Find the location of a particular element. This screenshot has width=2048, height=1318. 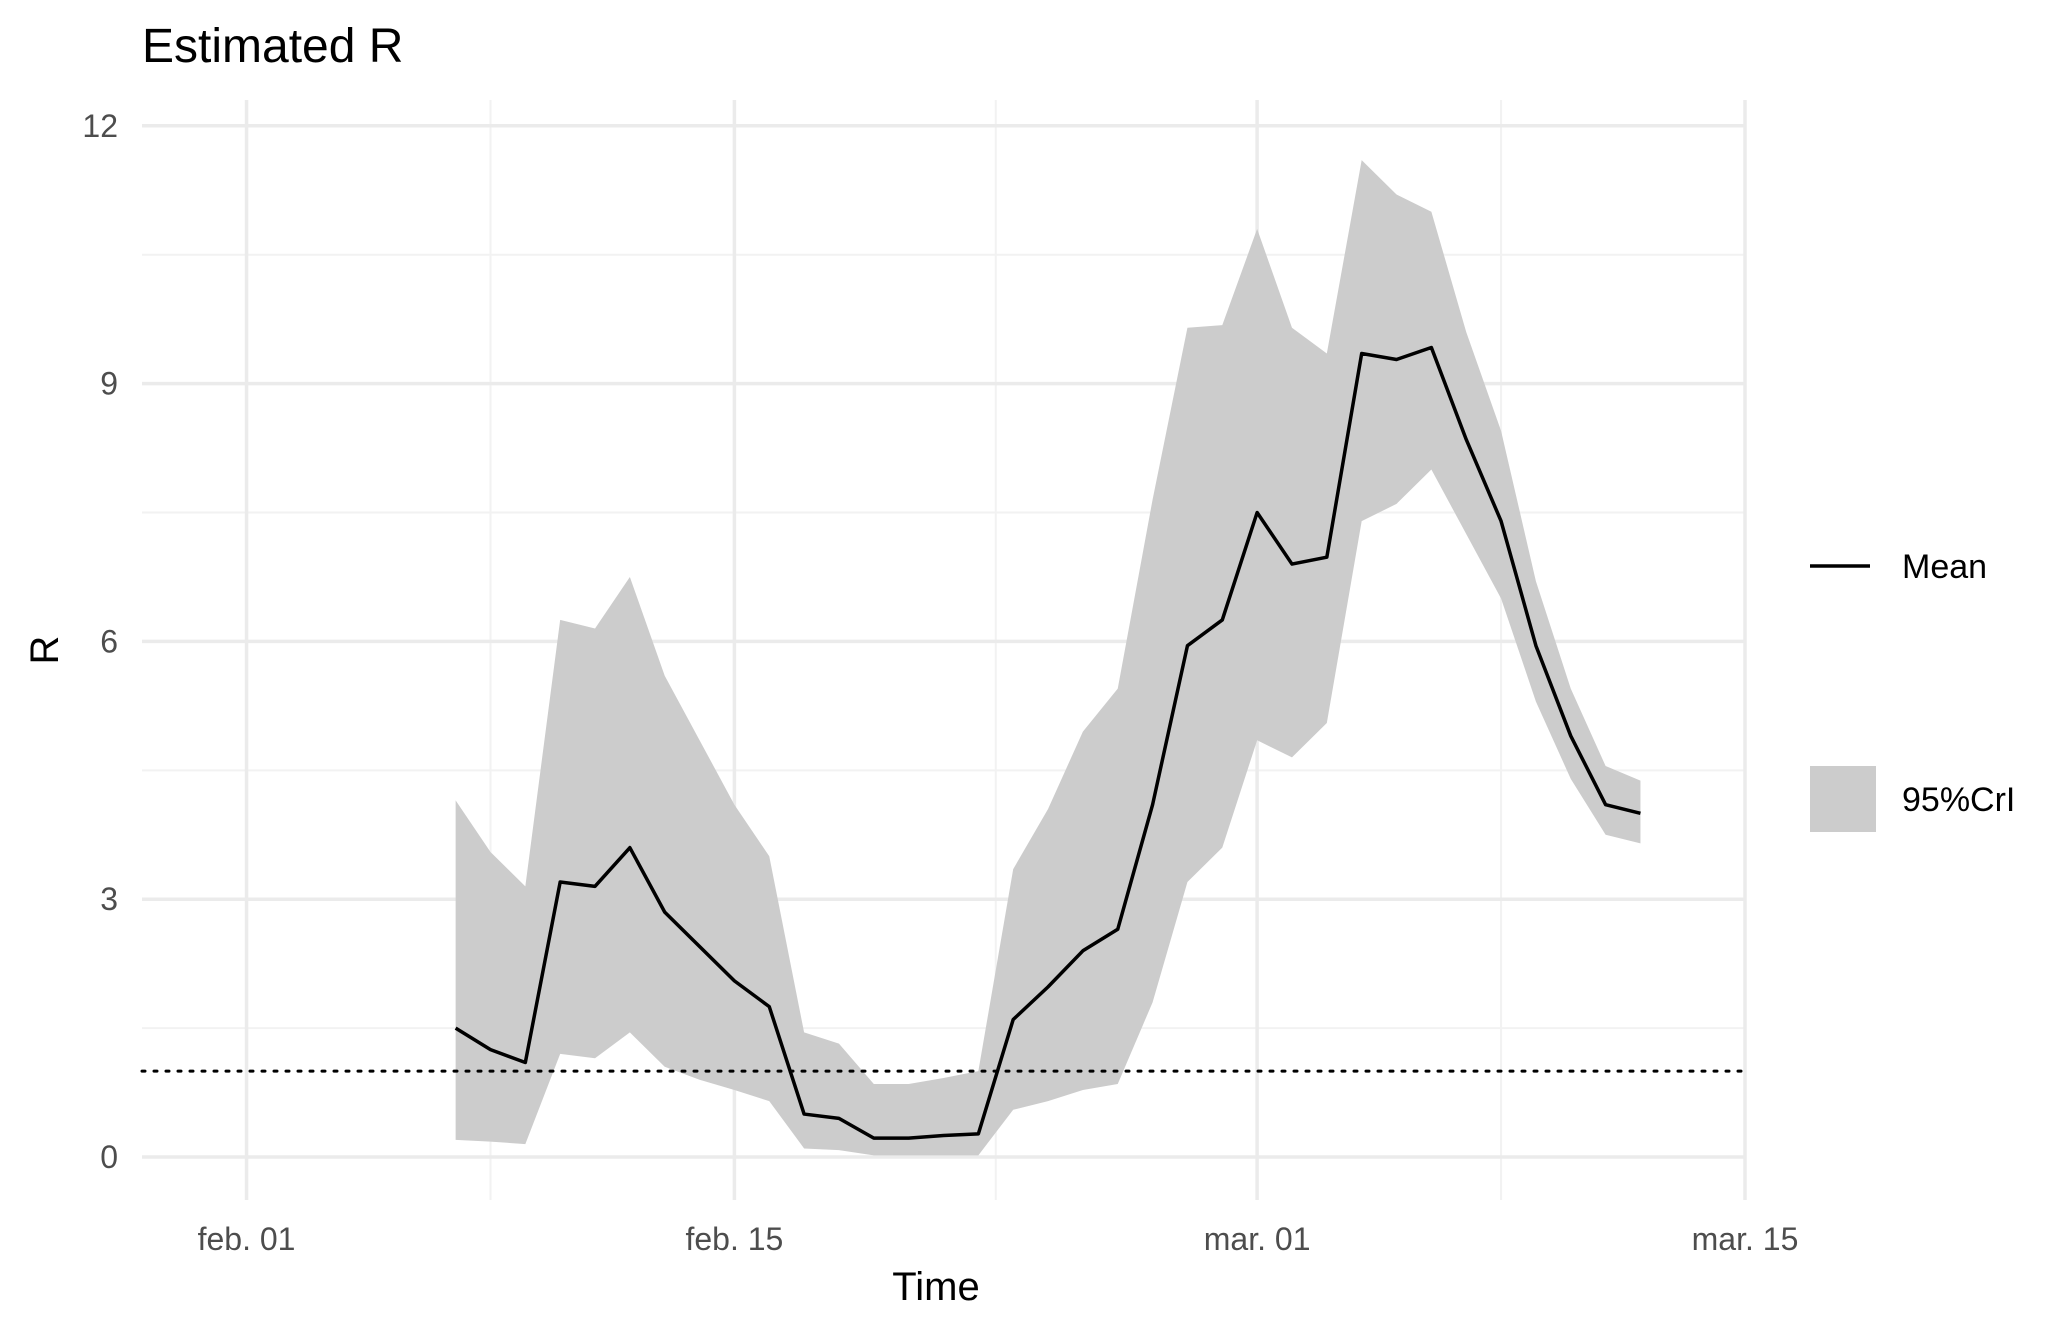

y-tick-labels: 0 3 6 9 12 is located at coordinates (100, 641).